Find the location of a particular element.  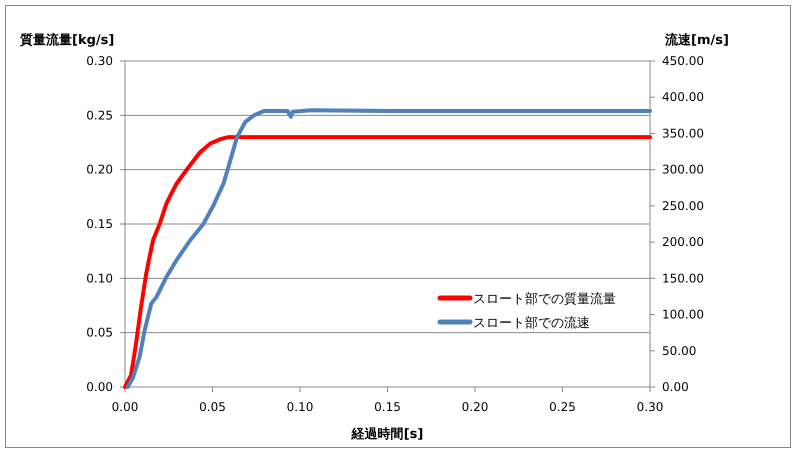

y-axis-title: 質量流量[kg/s] is located at coordinates (66, 40).